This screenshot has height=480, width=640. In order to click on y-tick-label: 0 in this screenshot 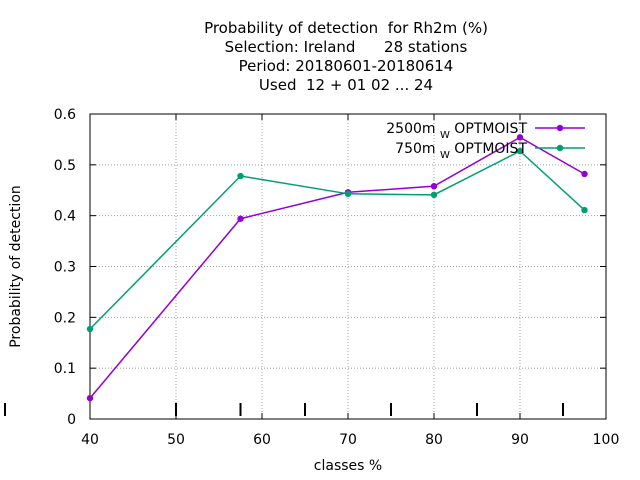, I will do `click(71, 420)`.